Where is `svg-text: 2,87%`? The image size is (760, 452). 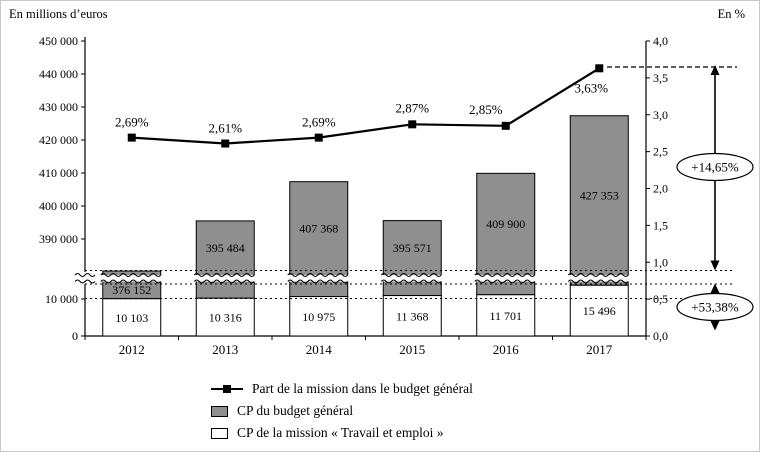 svg-text: 2,87% is located at coordinates (412, 107).